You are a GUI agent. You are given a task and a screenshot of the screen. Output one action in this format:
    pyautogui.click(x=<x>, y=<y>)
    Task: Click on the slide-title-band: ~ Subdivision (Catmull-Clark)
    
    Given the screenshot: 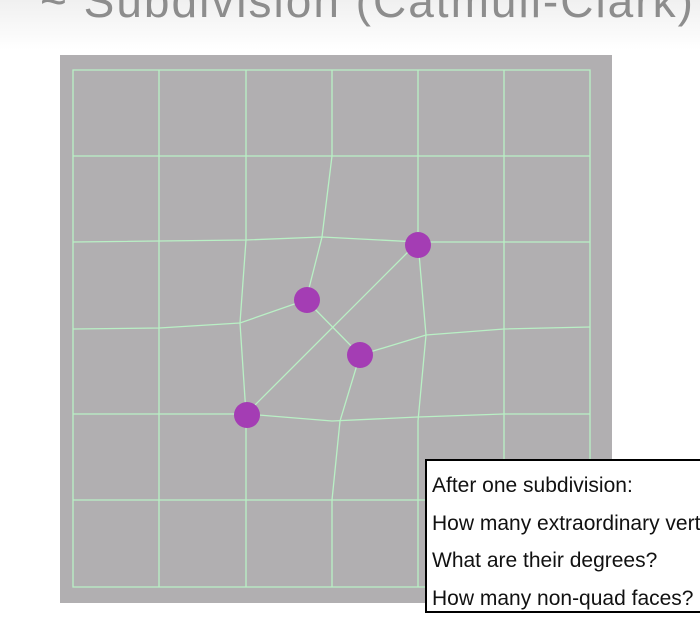 What is the action you would take?
    pyautogui.click(x=350, y=25)
    